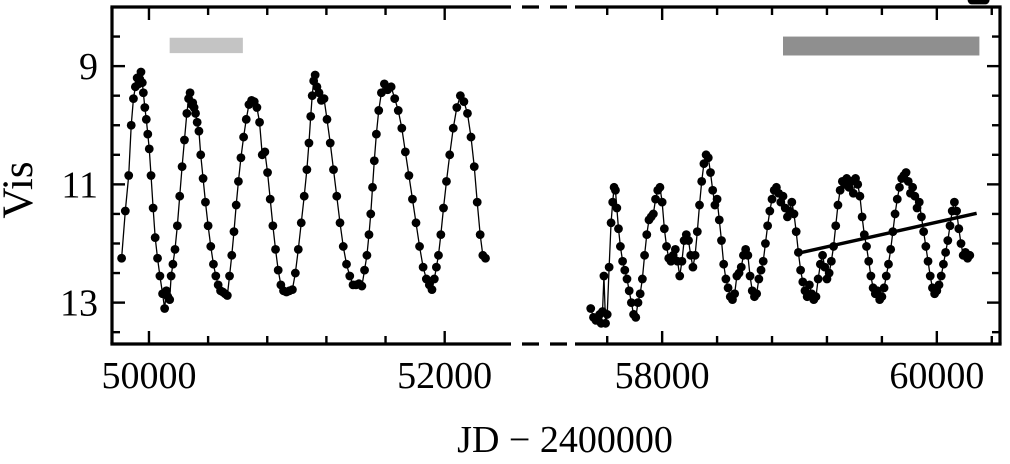 The image size is (1010, 464). What do you see at coordinates (79, 304) in the screenshot?
I see `y-tick-label: 13` at bounding box center [79, 304].